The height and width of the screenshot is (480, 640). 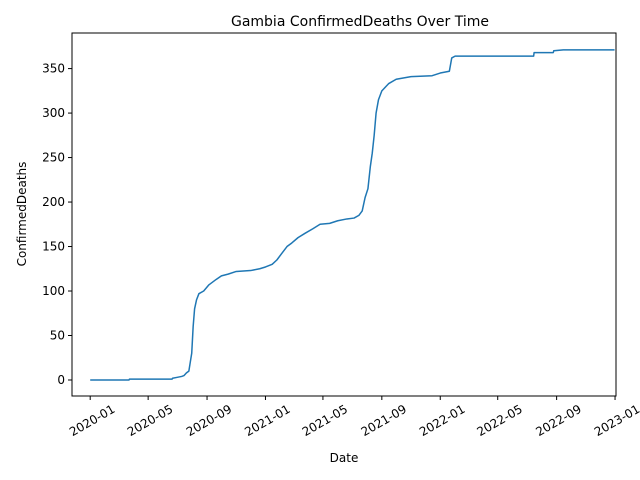 What do you see at coordinates (53, 291) in the screenshot?
I see `y-tick-label: 100` at bounding box center [53, 291].